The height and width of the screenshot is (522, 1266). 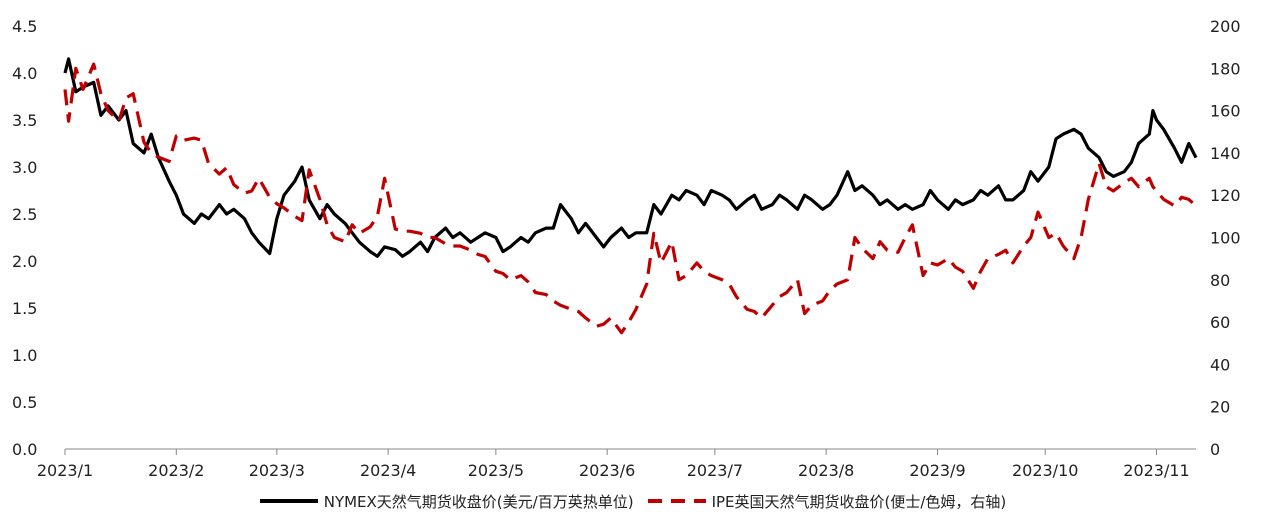 I want to click on left-axis-ticks: 0.0 0.5 1.0 1.5 2.0 2.5 3.0 3.5 4.0 4.5, so click(x=24, y=238).